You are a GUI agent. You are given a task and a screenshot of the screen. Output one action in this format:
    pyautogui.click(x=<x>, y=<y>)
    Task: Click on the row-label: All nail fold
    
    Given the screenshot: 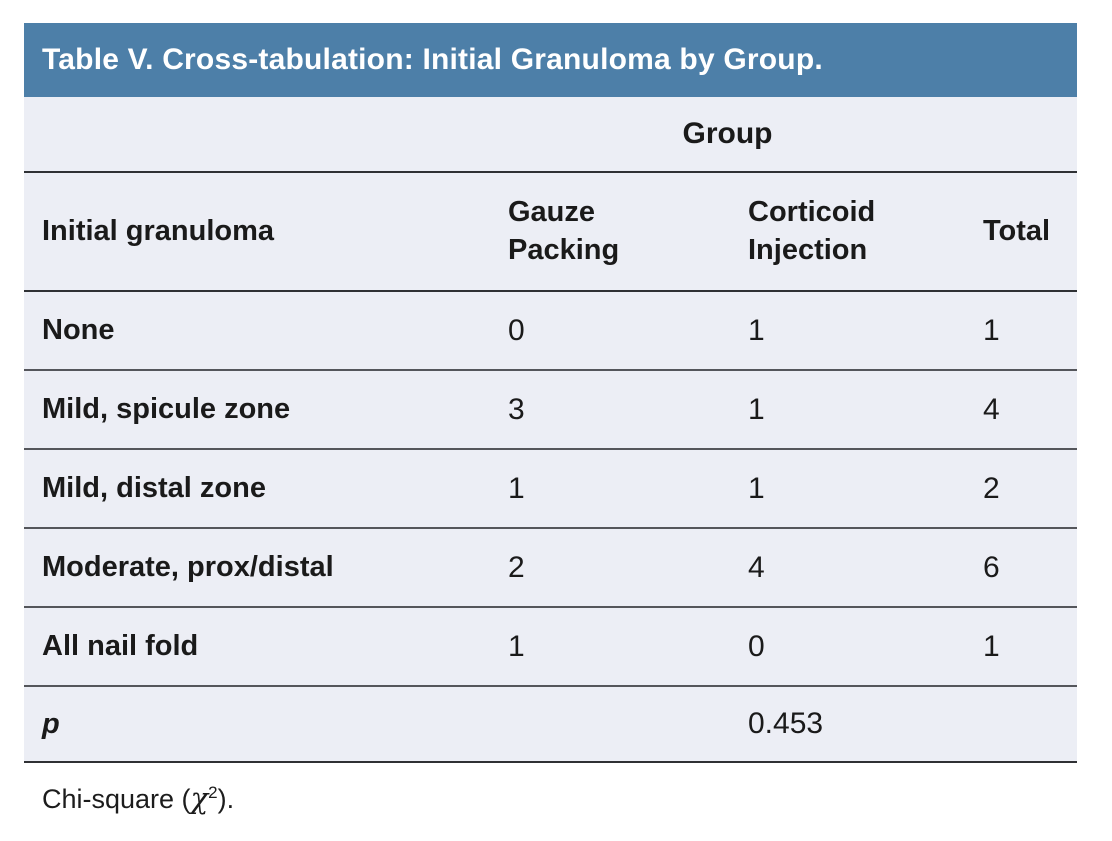 What is the action you would take?
    pyautogui.click(x=257, y=647)
    